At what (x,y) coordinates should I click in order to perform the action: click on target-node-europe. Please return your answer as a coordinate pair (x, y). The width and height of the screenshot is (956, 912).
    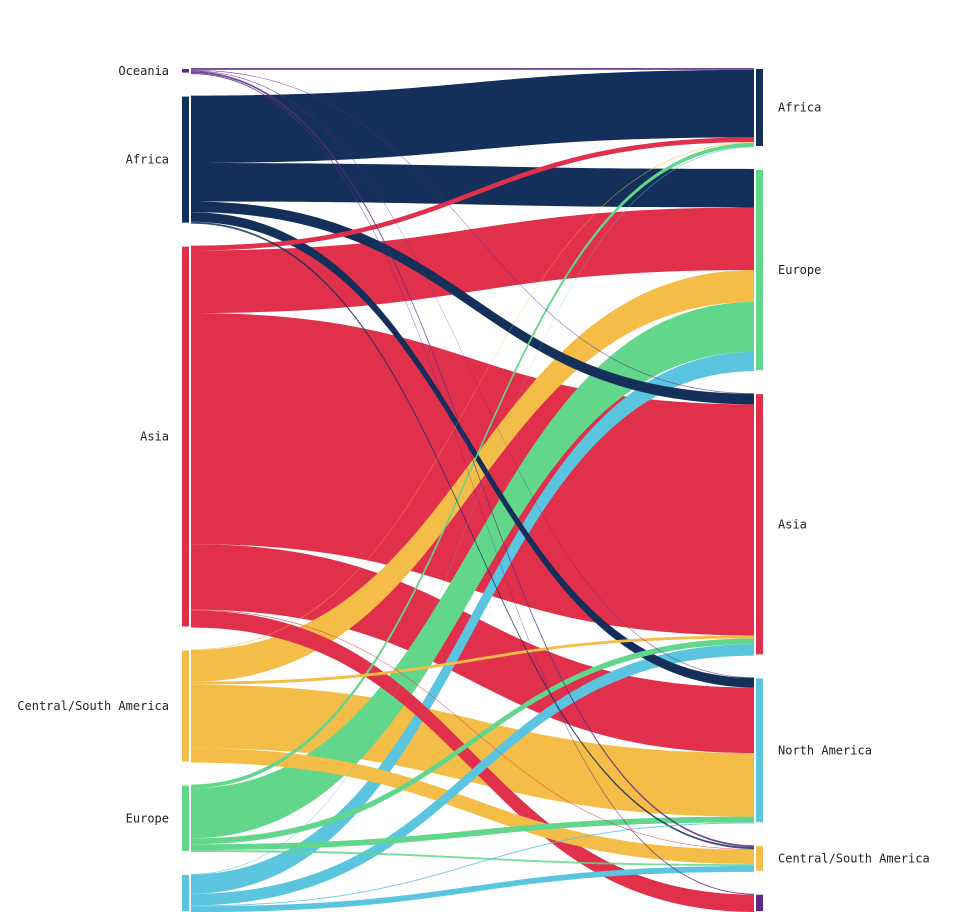
    Looking at the image, I should click on (759, 270).